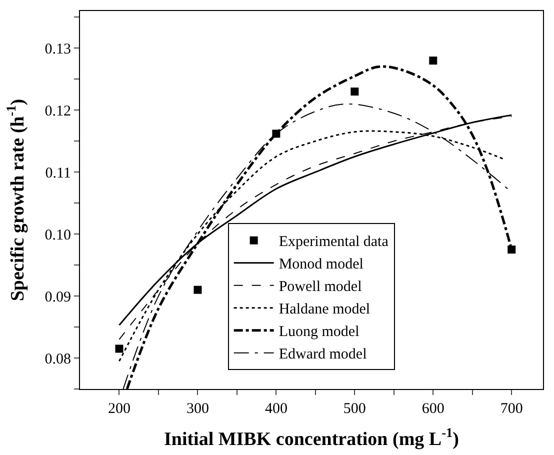  Describe the element at coordinates (57, 297) in the screenshot. I see `y-tick-label: 0.09` at that location.